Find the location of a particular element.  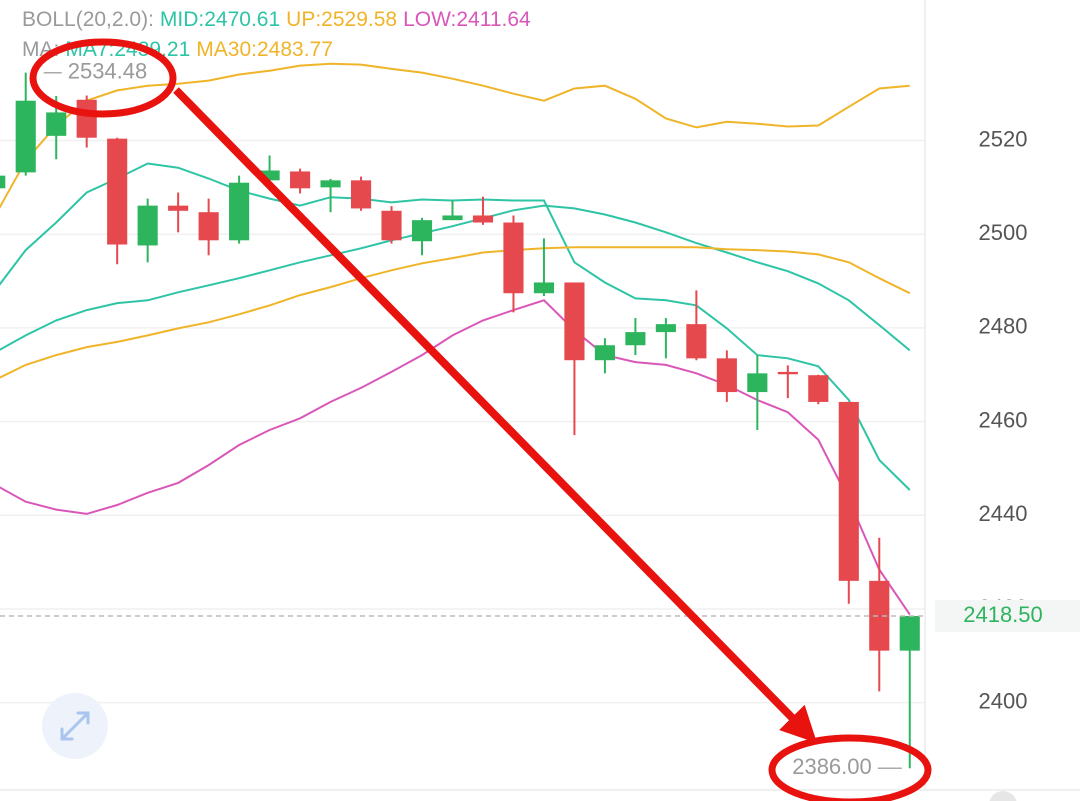

legend-entry: MID:2470.61 is located at coordinates (220, 19).